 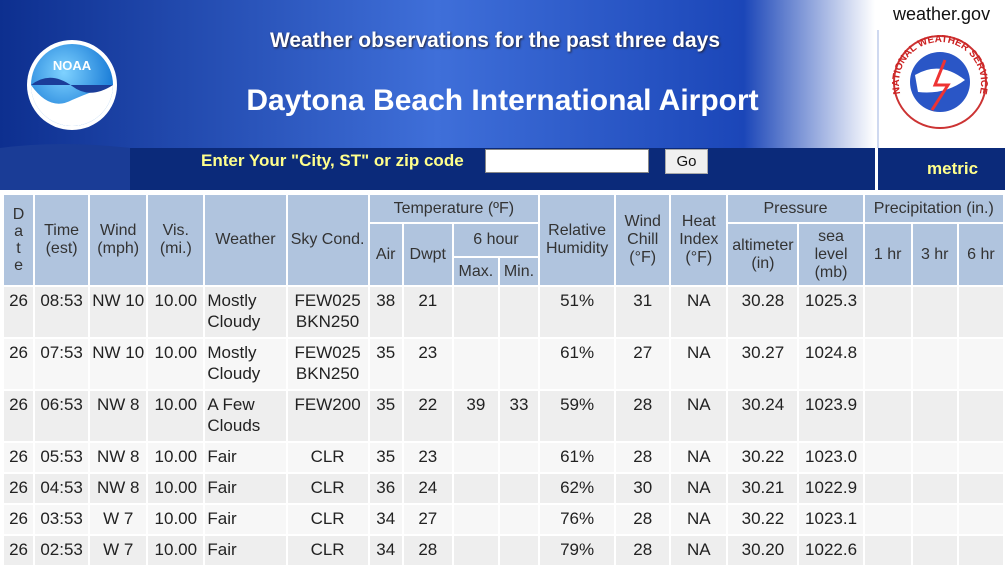 What do you see at coordinates (887, 254) in the screenshot?
I see `col-header: 1 hr` at bounding box center [887, 254].